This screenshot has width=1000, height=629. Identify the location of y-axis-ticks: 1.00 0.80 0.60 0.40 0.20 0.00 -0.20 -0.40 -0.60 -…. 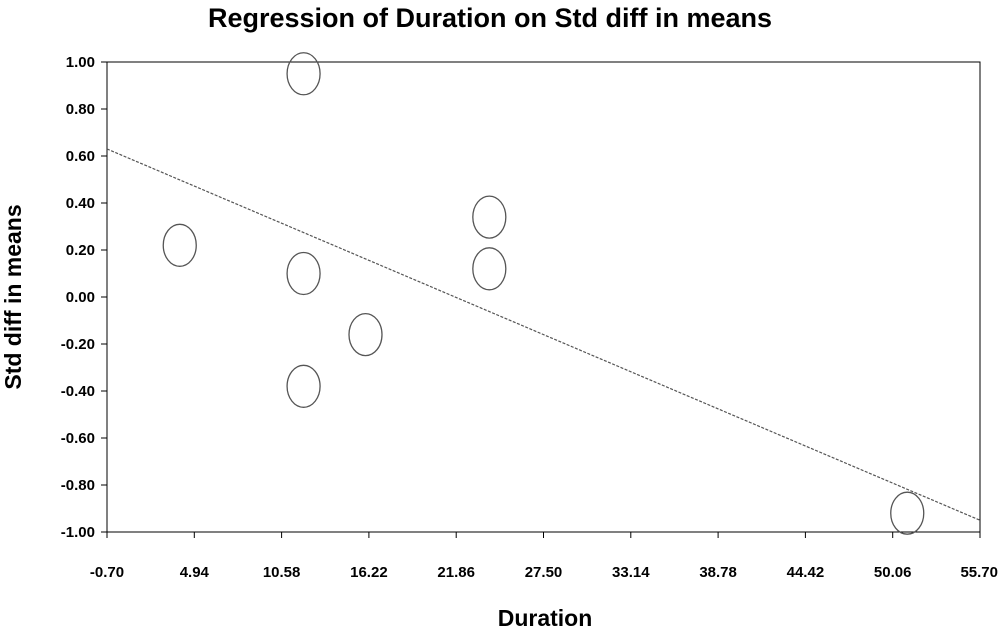
(84, 297).